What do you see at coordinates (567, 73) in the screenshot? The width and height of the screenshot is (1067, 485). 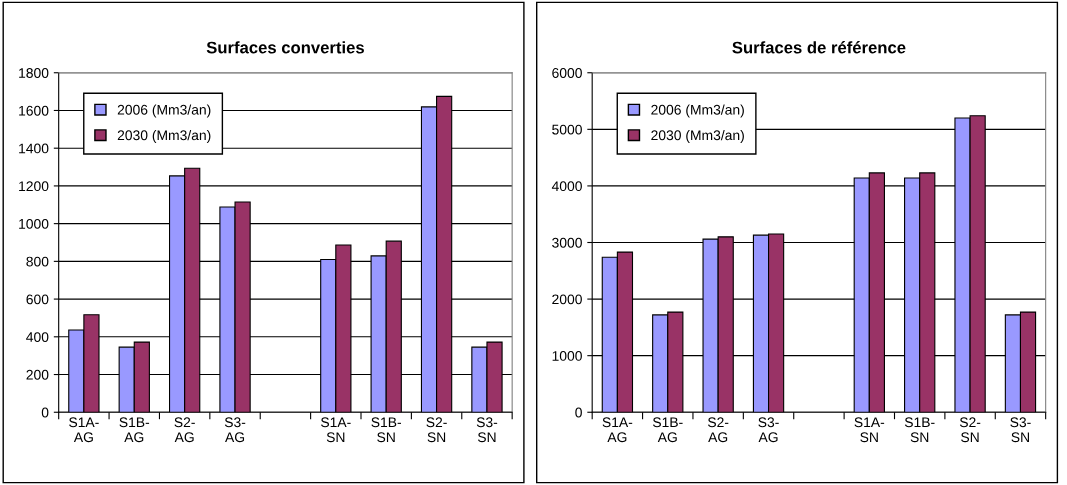 I see `y-tick-label: 6000` at bounding box center [567, 73].